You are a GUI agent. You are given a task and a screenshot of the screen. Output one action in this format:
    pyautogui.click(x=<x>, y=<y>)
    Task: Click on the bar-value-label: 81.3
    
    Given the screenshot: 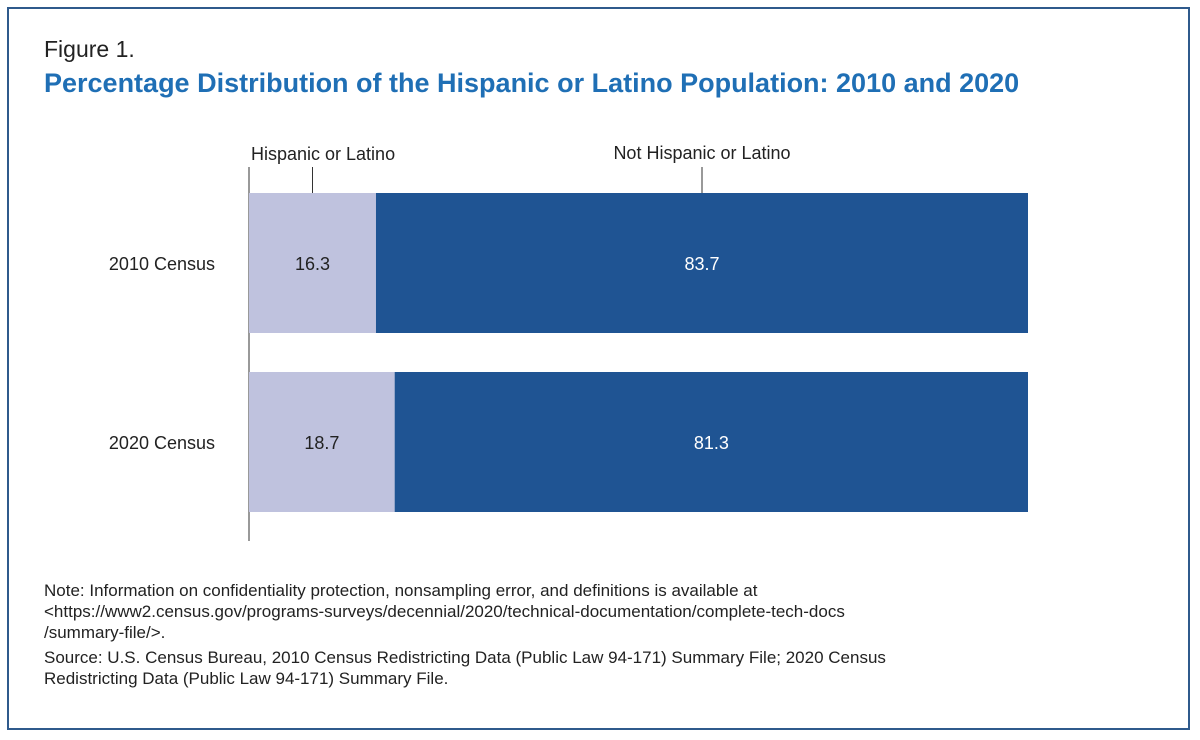 What is the action you would take?
    pyautogui.click(x=711, y=443)
    